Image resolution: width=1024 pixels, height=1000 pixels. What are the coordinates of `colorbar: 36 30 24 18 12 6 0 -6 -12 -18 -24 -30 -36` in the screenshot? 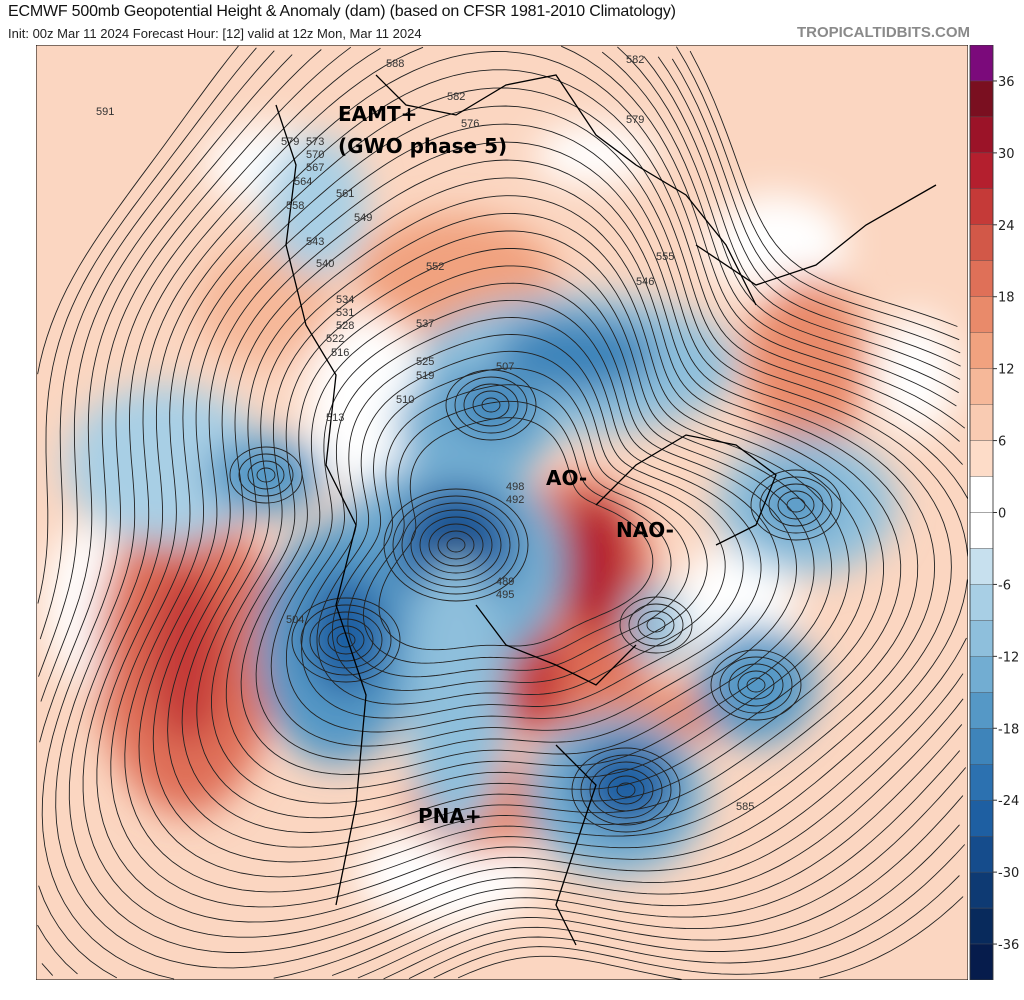 It's located at (994, 512).